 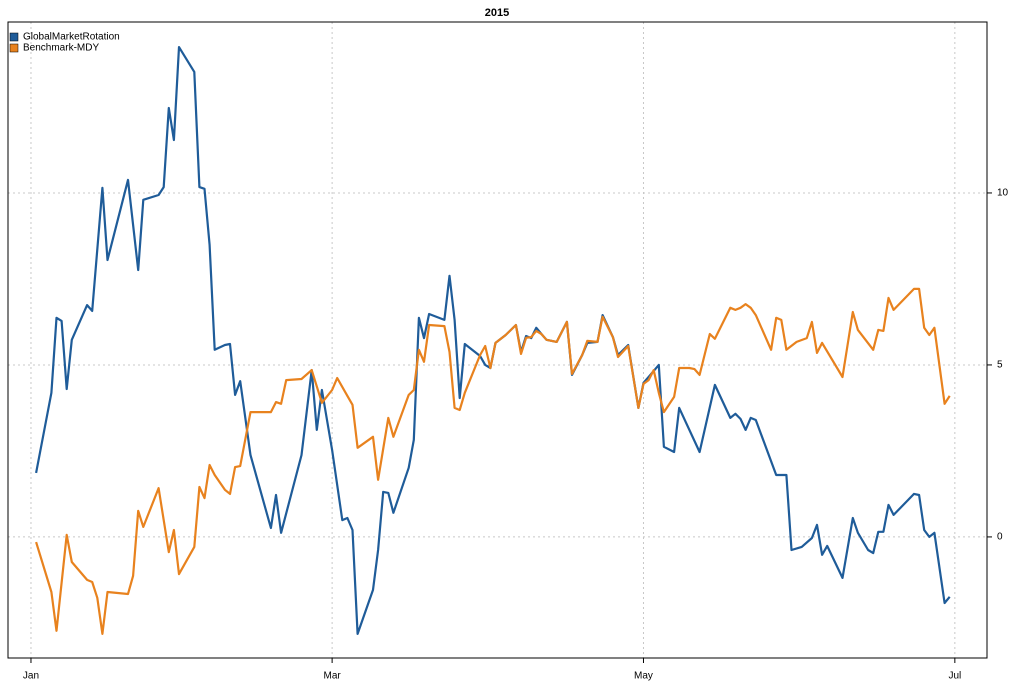 I want to click on y-tick-label: 0, so click(x=1000, y=537).